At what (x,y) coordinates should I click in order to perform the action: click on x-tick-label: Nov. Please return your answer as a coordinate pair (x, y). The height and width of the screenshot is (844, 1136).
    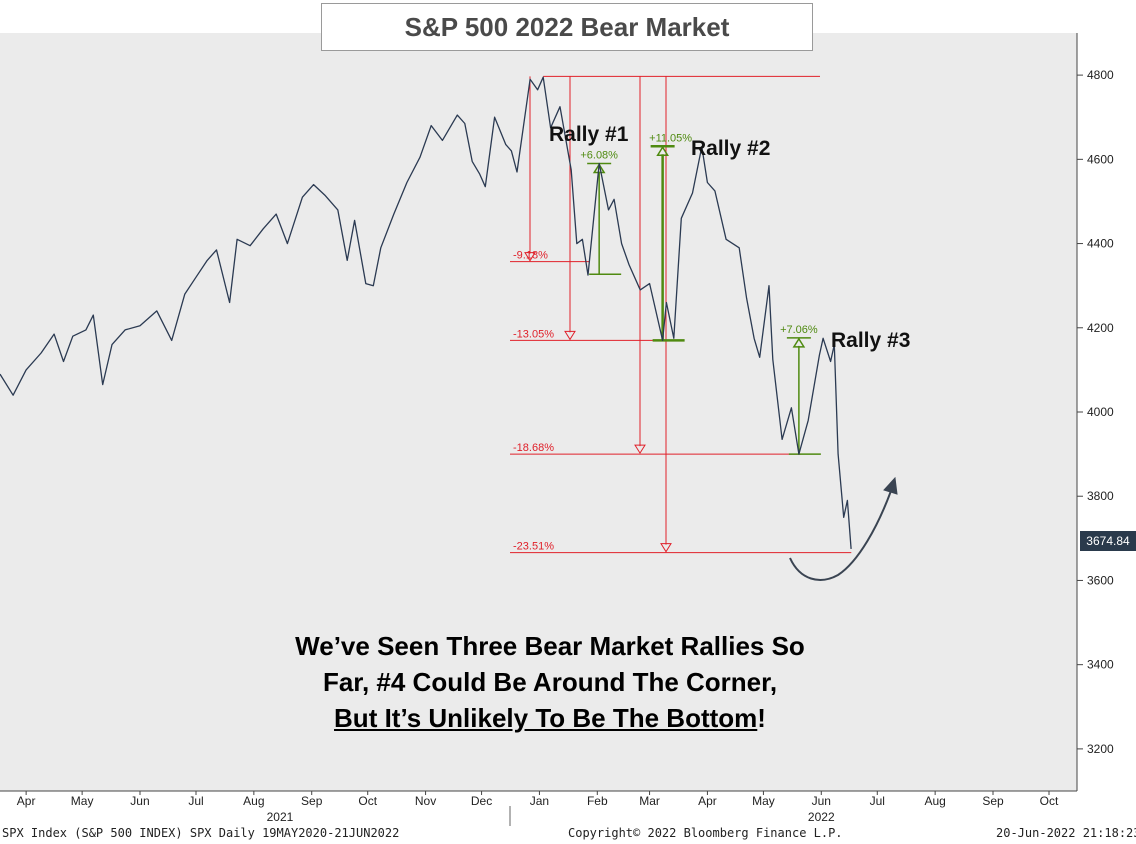
    Looking at the image, I should click on (425, 801).